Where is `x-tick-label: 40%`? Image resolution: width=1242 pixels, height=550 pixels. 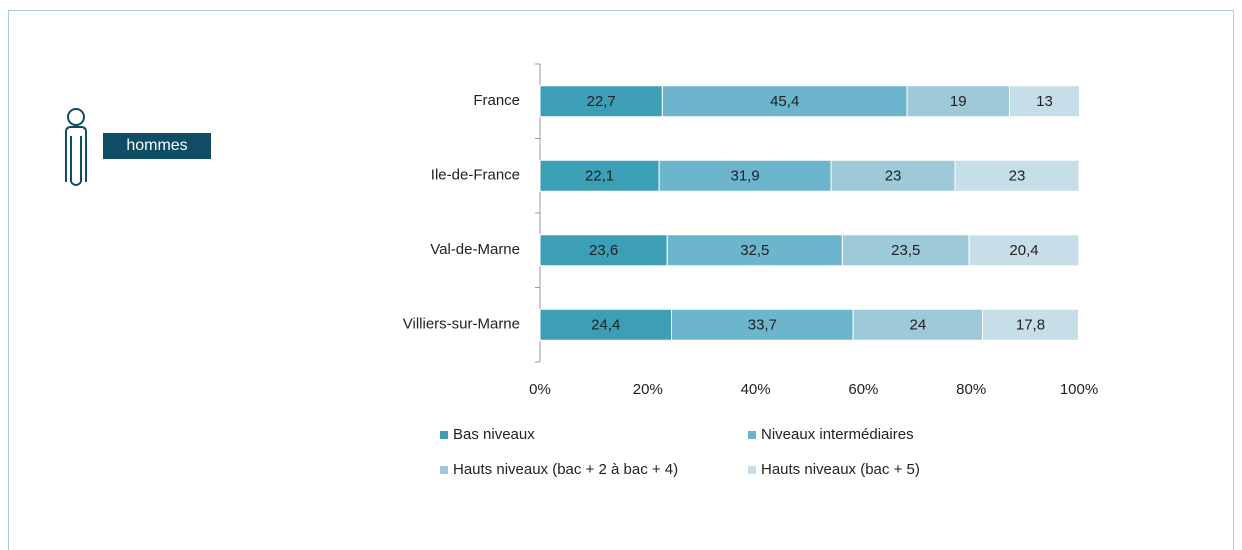 x-tick-label: 40% is located at coordinates (756, 389).